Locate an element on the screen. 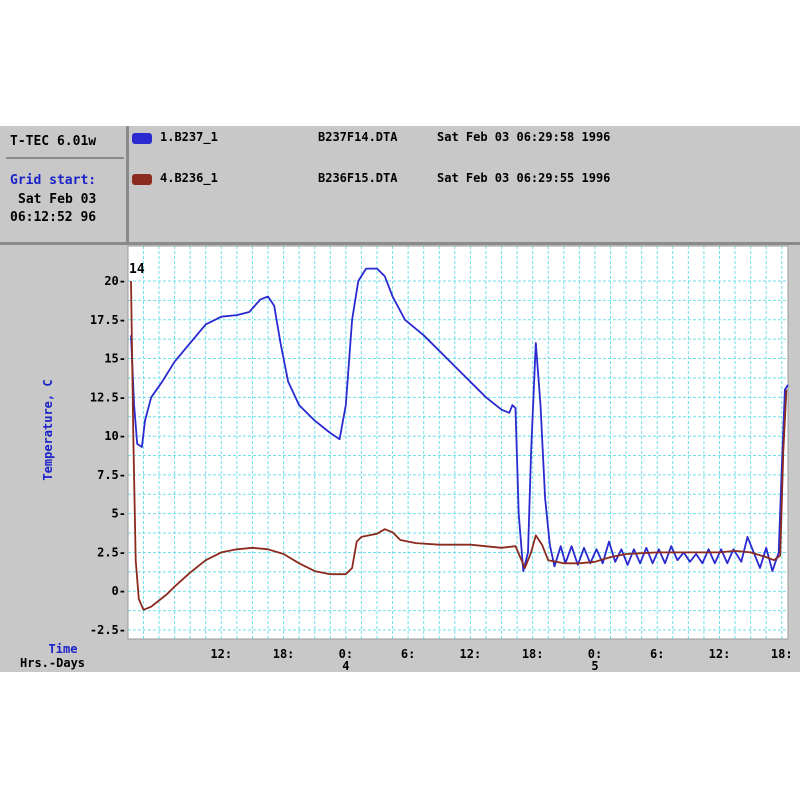 This screenshot has width=800, height=800. header-divider is located at coordinates (65, 158).